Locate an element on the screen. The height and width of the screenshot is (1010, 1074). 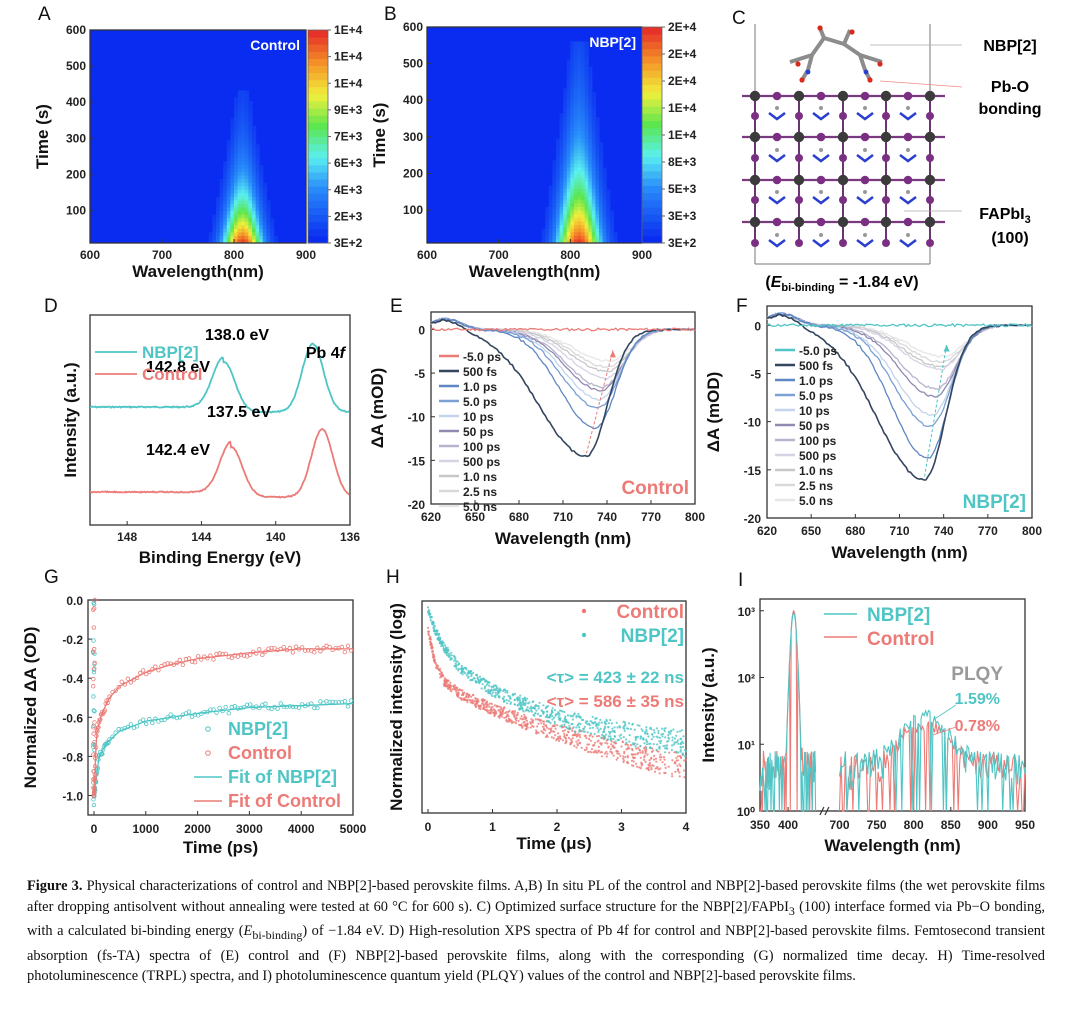
iodine-atom is located at coordinates (821, 222).